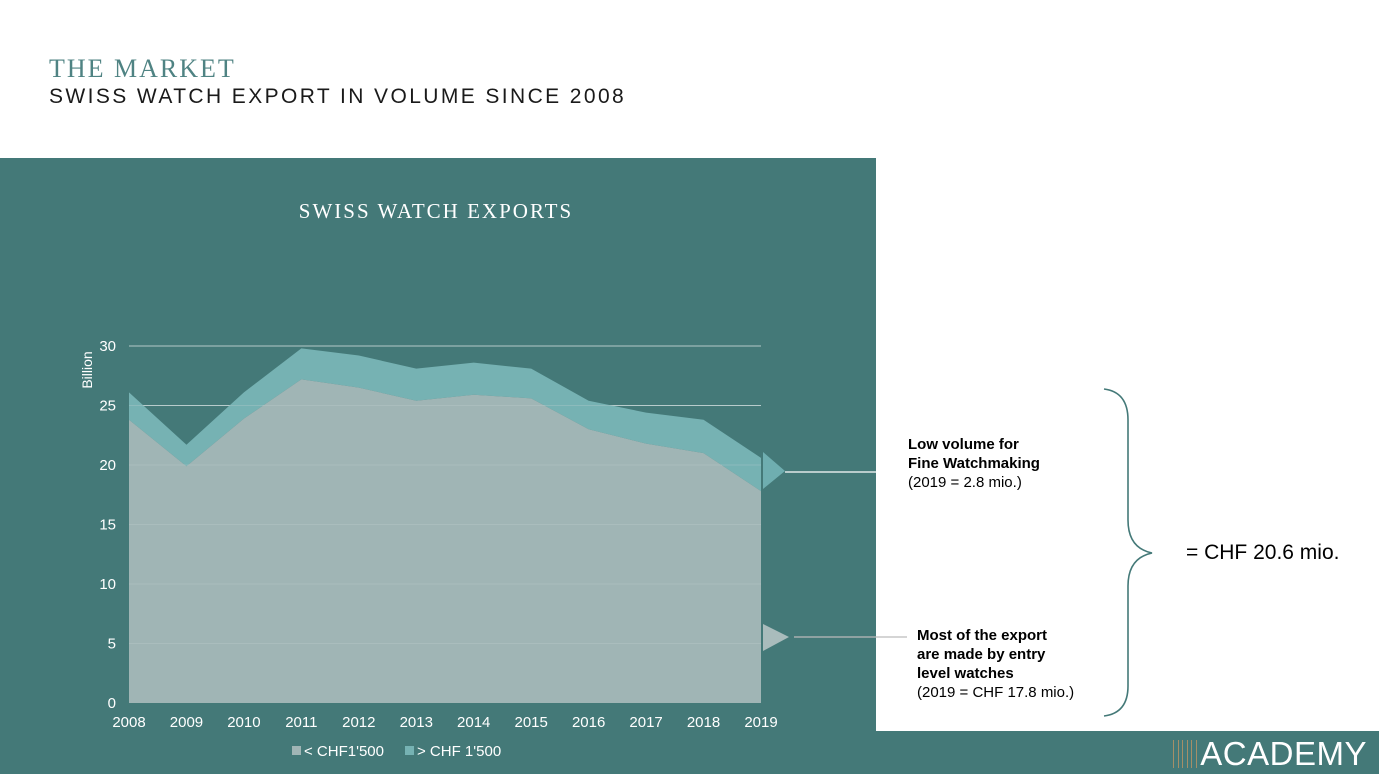 The width and height of the screenshot is (1379, 774). I want to click on entry-note-line2: are made by entry, so click(981, 654).